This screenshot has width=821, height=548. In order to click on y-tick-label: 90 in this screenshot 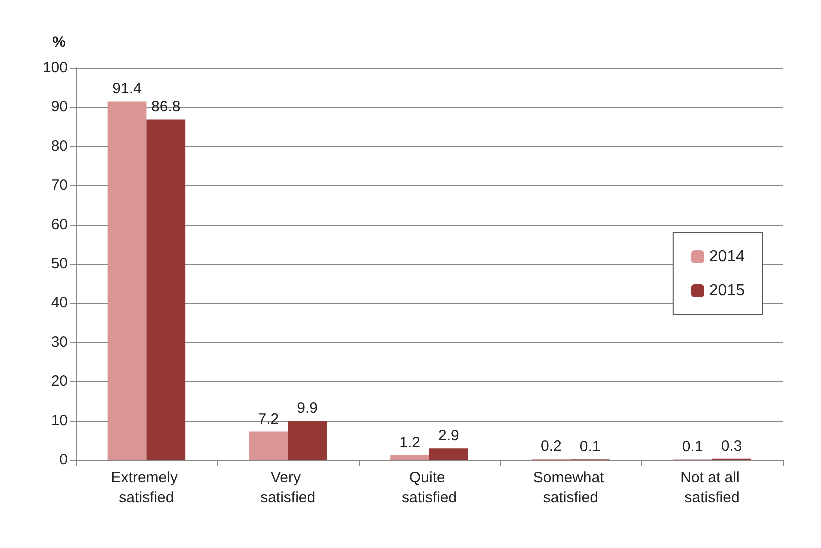, I will do `click(59, 107)`.